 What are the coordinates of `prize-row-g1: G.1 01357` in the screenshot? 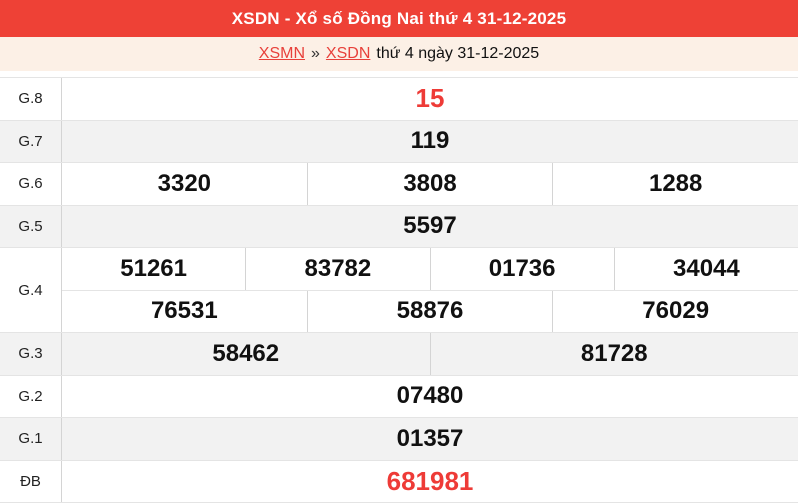 It's located at (399, 439).